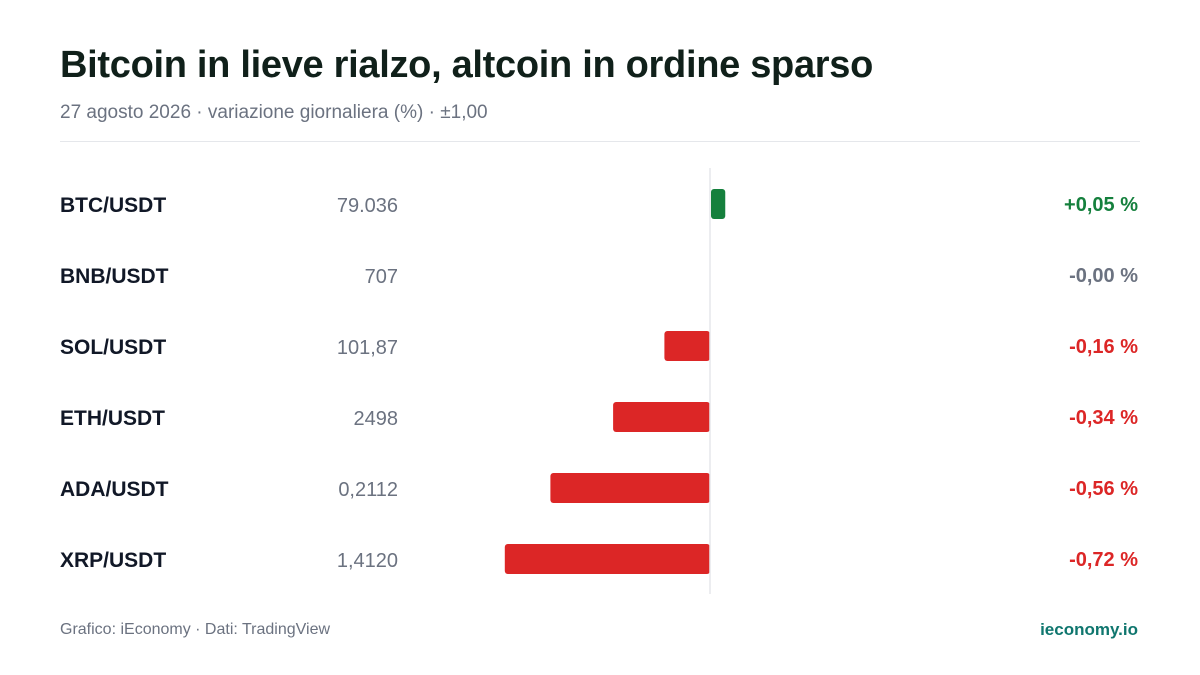 The image size is (1200, 675). What do you see at coordinates (1103, 418) in the screenshot?
I see `change-label: -0,34 %` at bounding box center [1103, 418].